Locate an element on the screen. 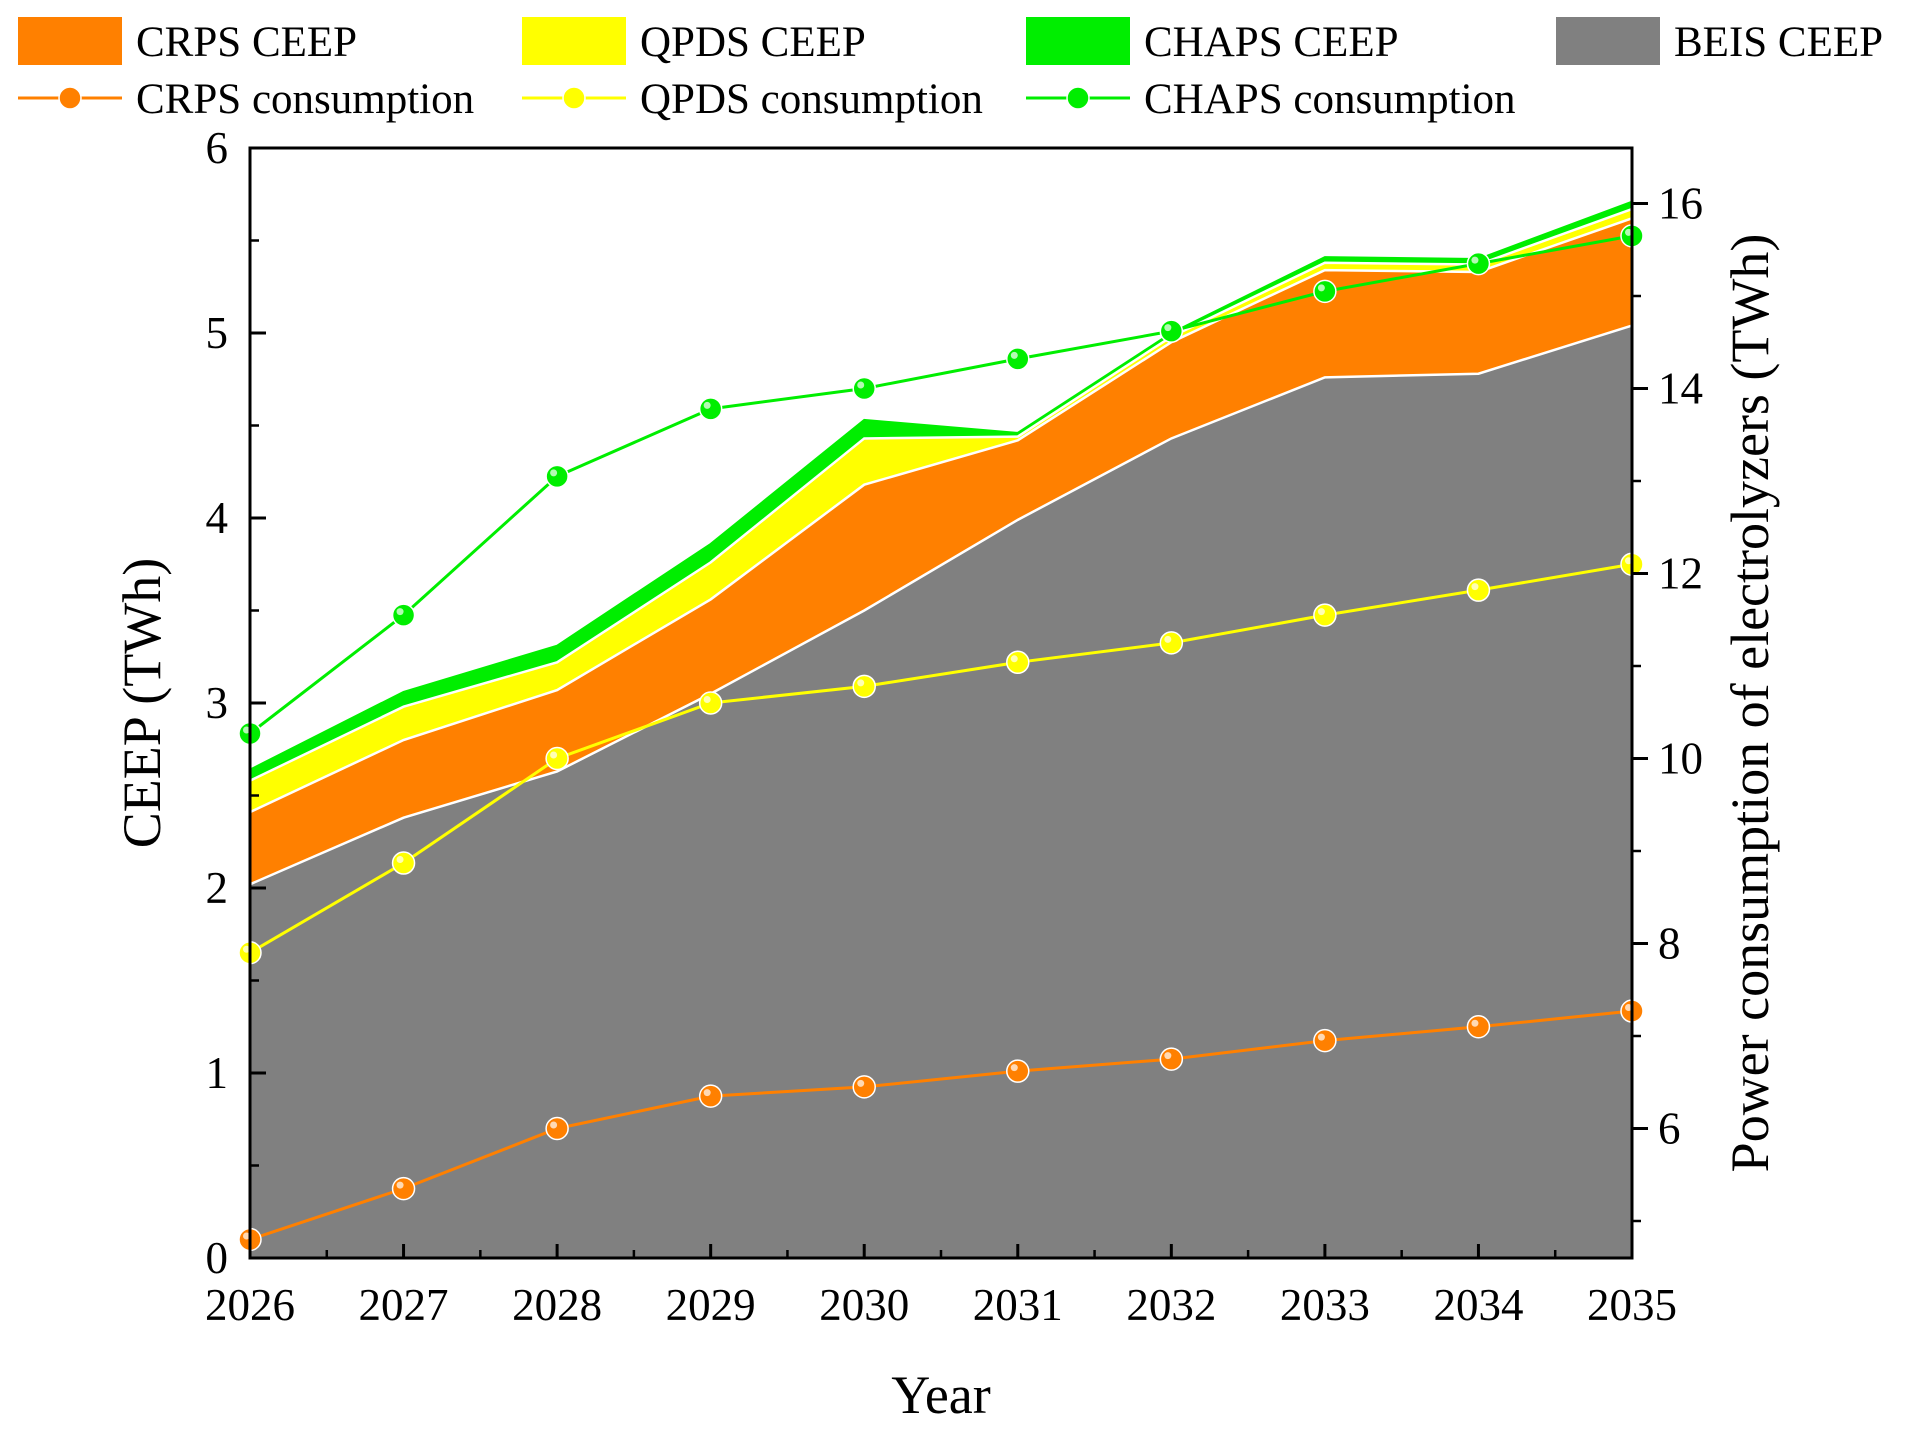 The height and width of the screenshot is (1436, 1907). y-right-tick-label: 14 is located at coordinates (1680, 389).